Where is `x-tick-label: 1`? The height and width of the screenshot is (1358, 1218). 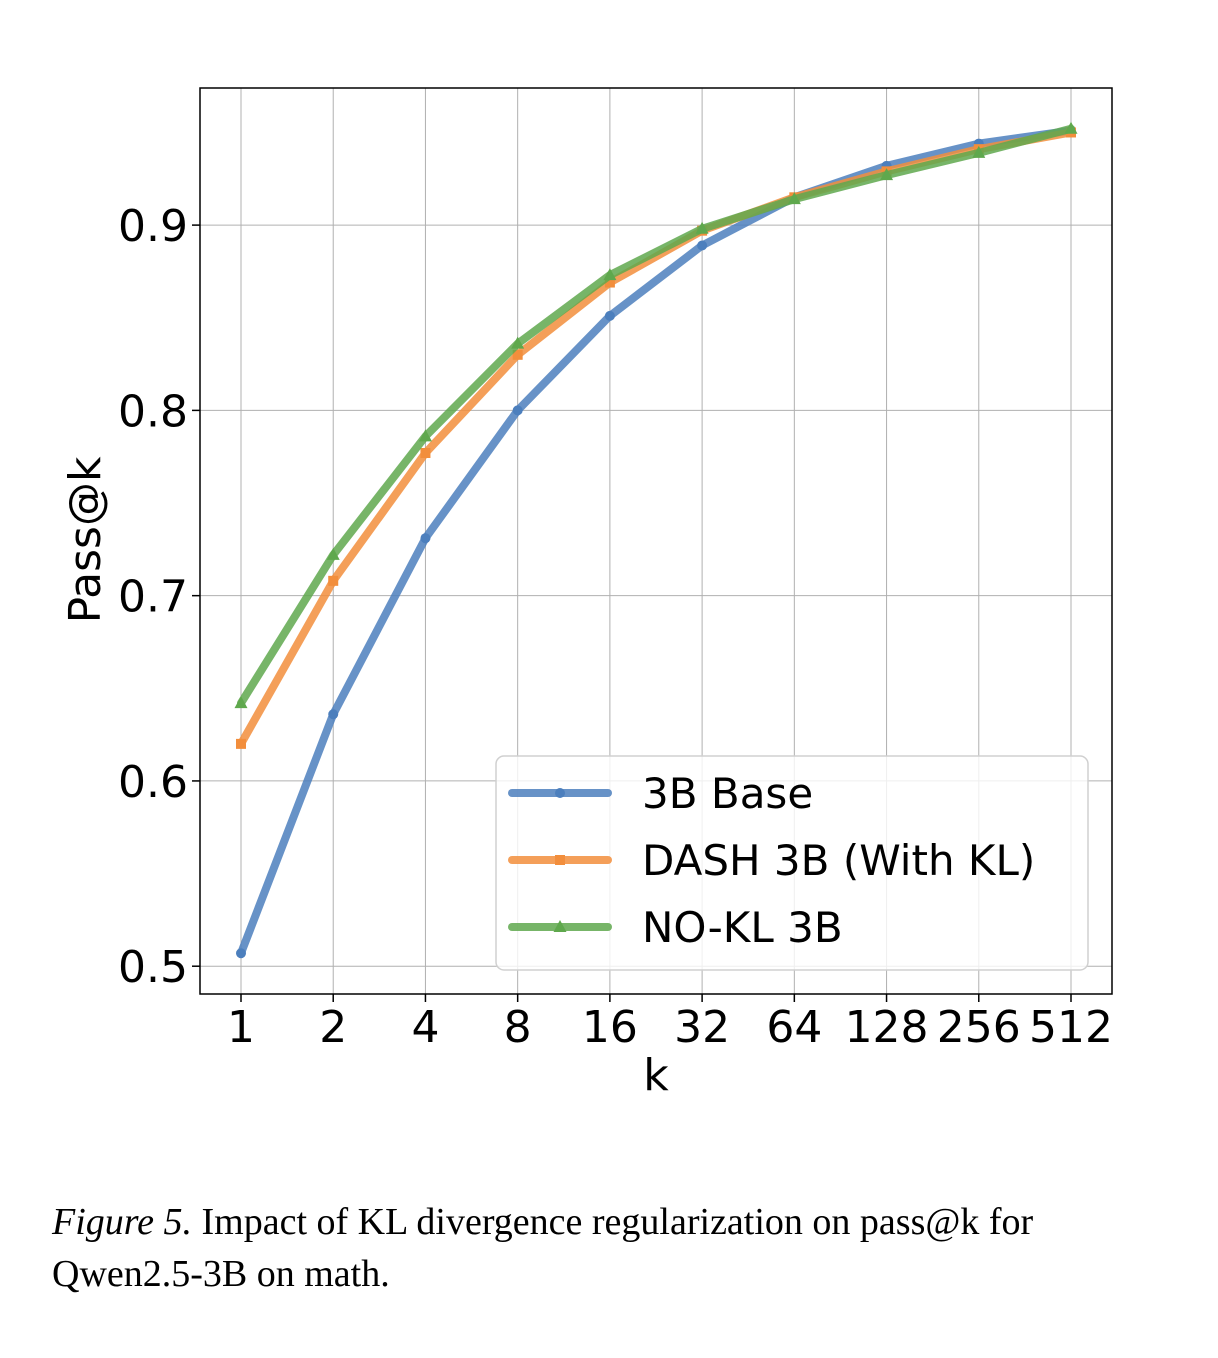 x-tick-label: 1 is located at coordinates (241, 1027).